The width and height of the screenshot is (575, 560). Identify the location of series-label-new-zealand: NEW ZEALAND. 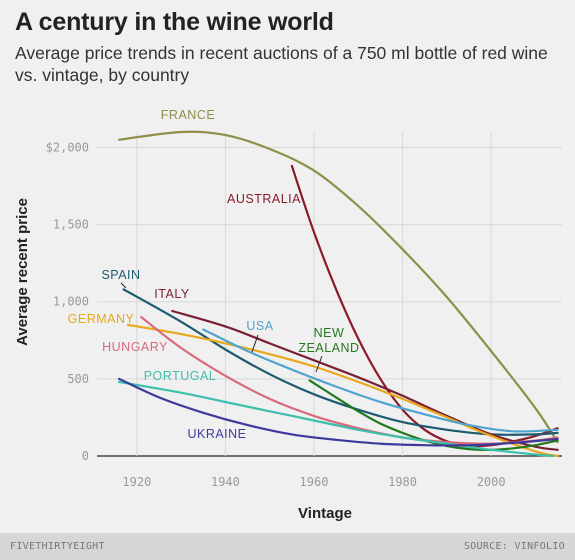
(328, 340).